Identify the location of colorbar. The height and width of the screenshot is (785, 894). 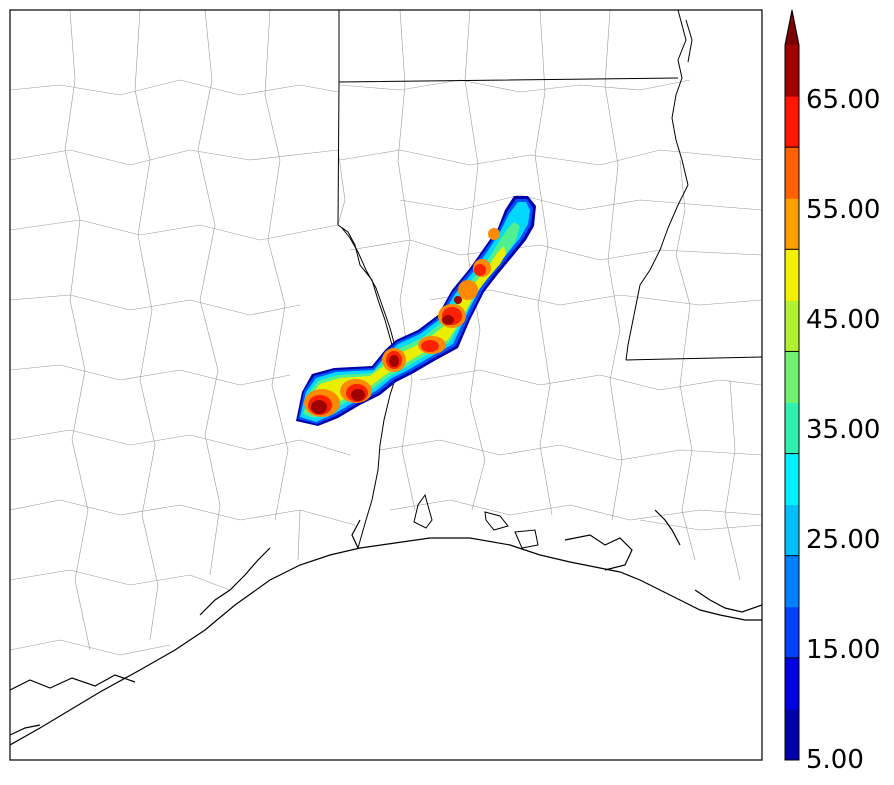
(792, 385).